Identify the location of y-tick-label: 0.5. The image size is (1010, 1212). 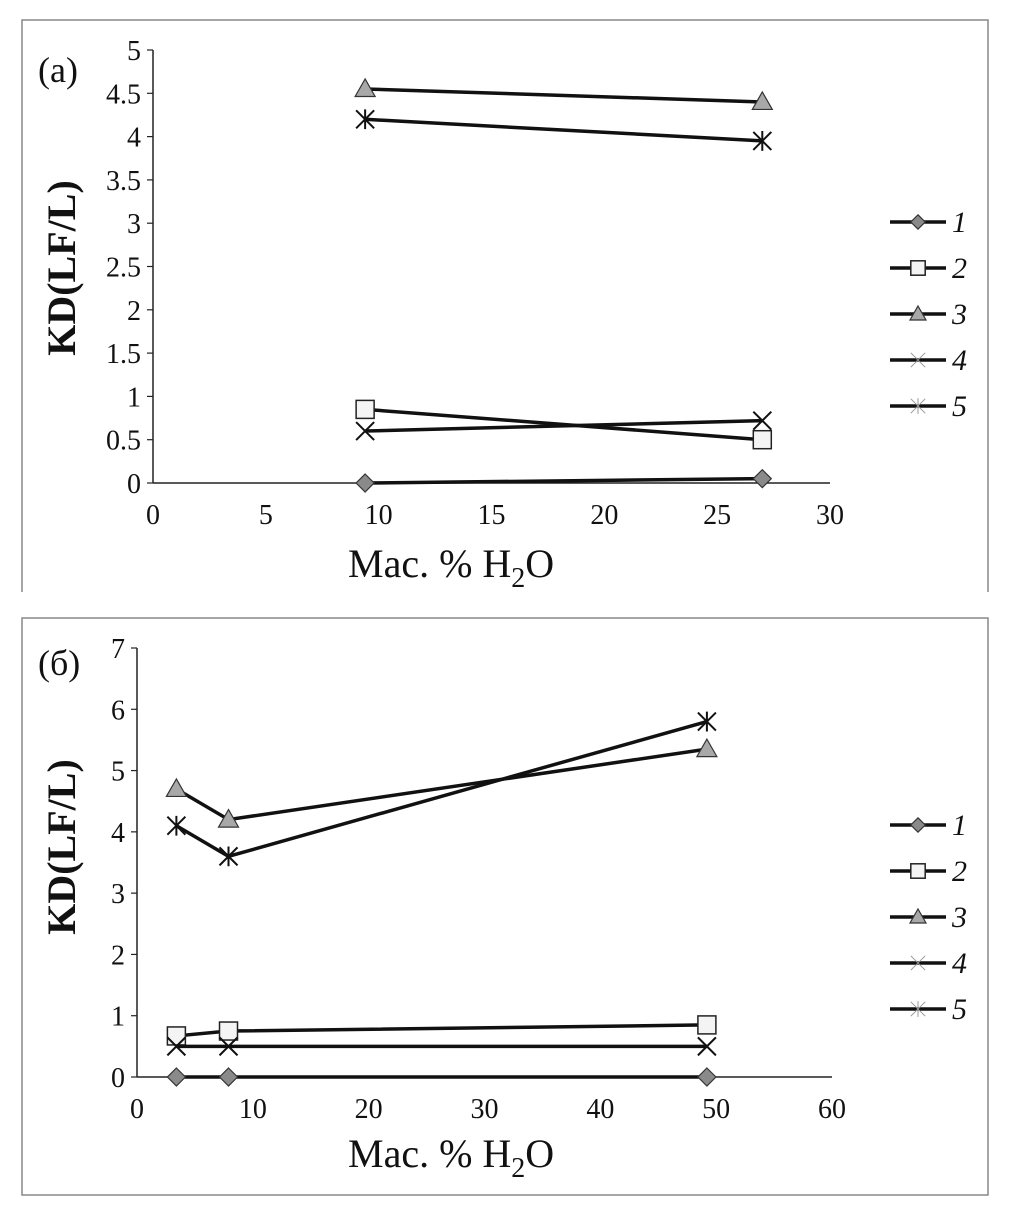
(123, 441).